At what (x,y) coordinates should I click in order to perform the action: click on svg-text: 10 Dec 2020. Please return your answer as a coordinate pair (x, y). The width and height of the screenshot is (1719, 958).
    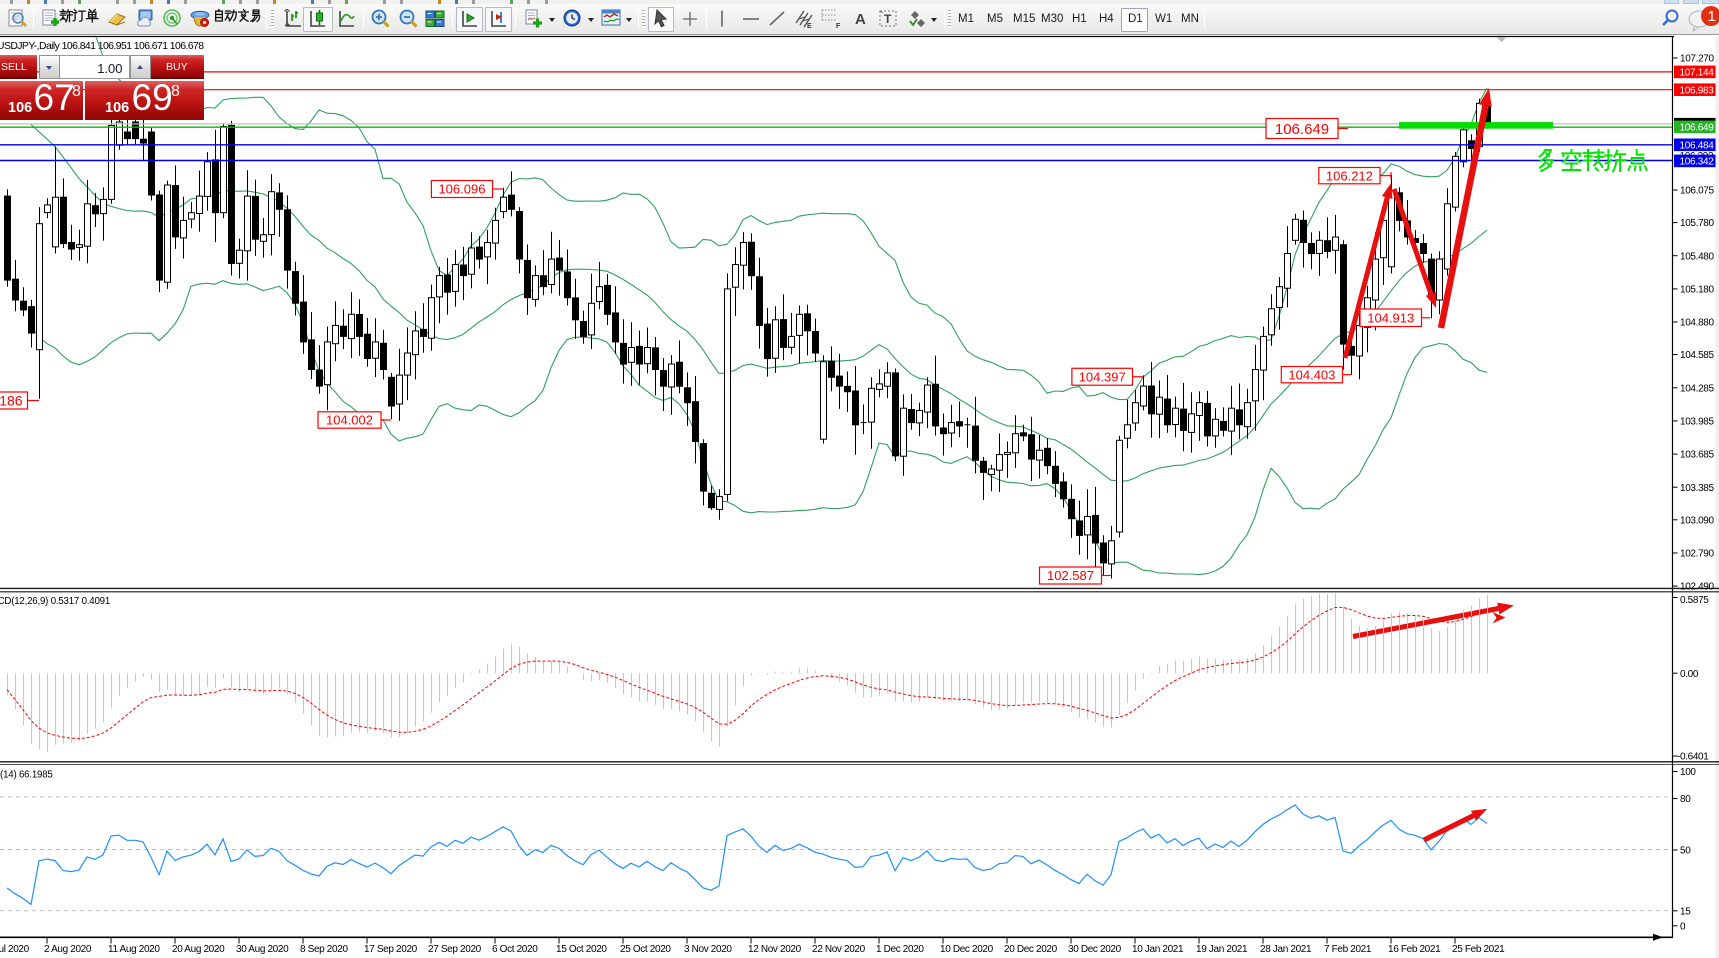
    Looking at the image, I should click on (967, 949).